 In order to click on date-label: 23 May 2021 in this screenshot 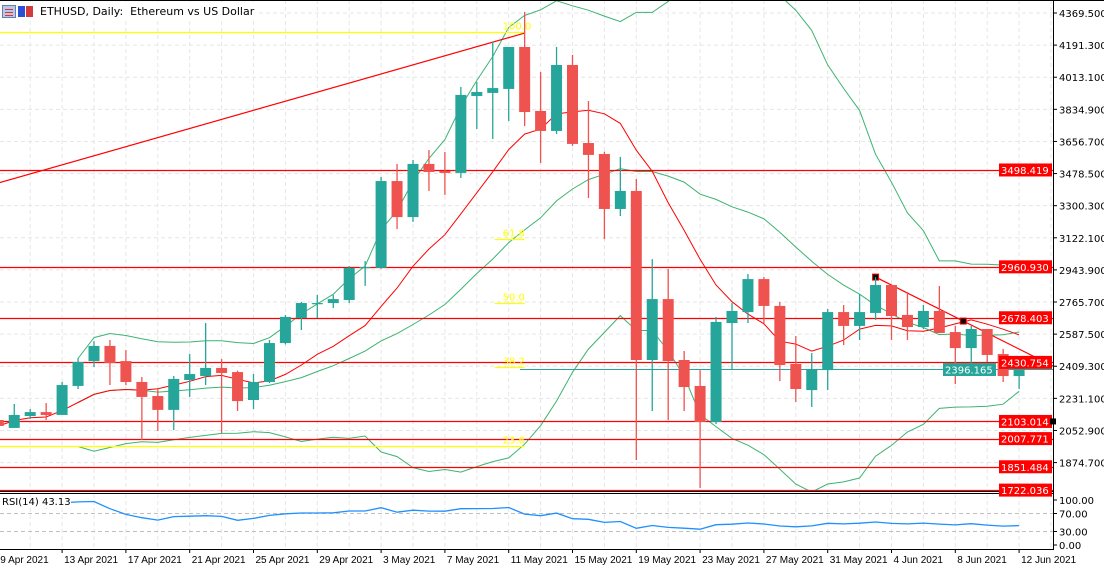, I will do `click(731, 560)`.